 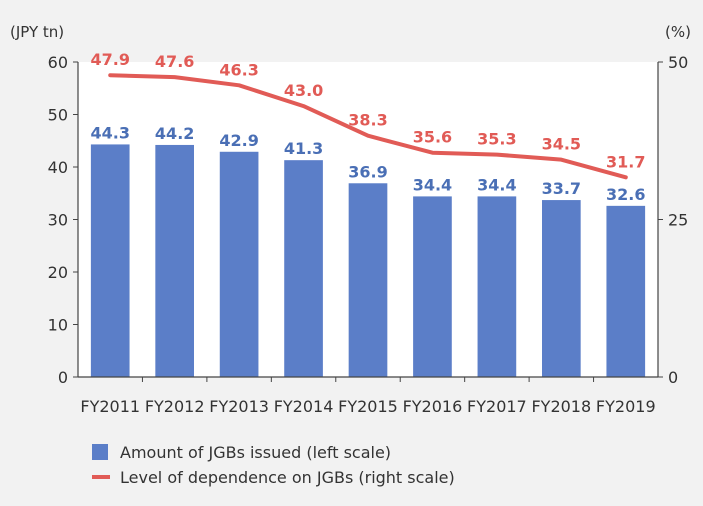 I want to click on x-tick-label: FY2018, so click(x=561, y=406).